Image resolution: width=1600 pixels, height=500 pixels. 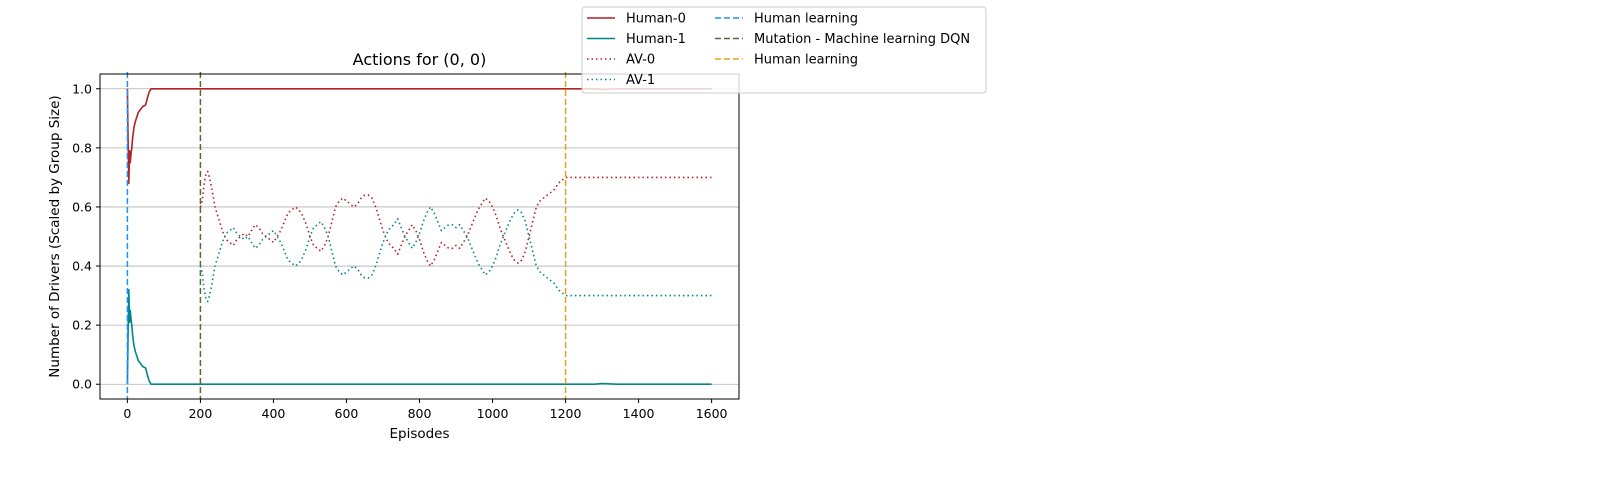 What do you see at coordinates (127, 413) in the screenshot?
I see `x-tick-label: 0` at bounding box center [127, 413].